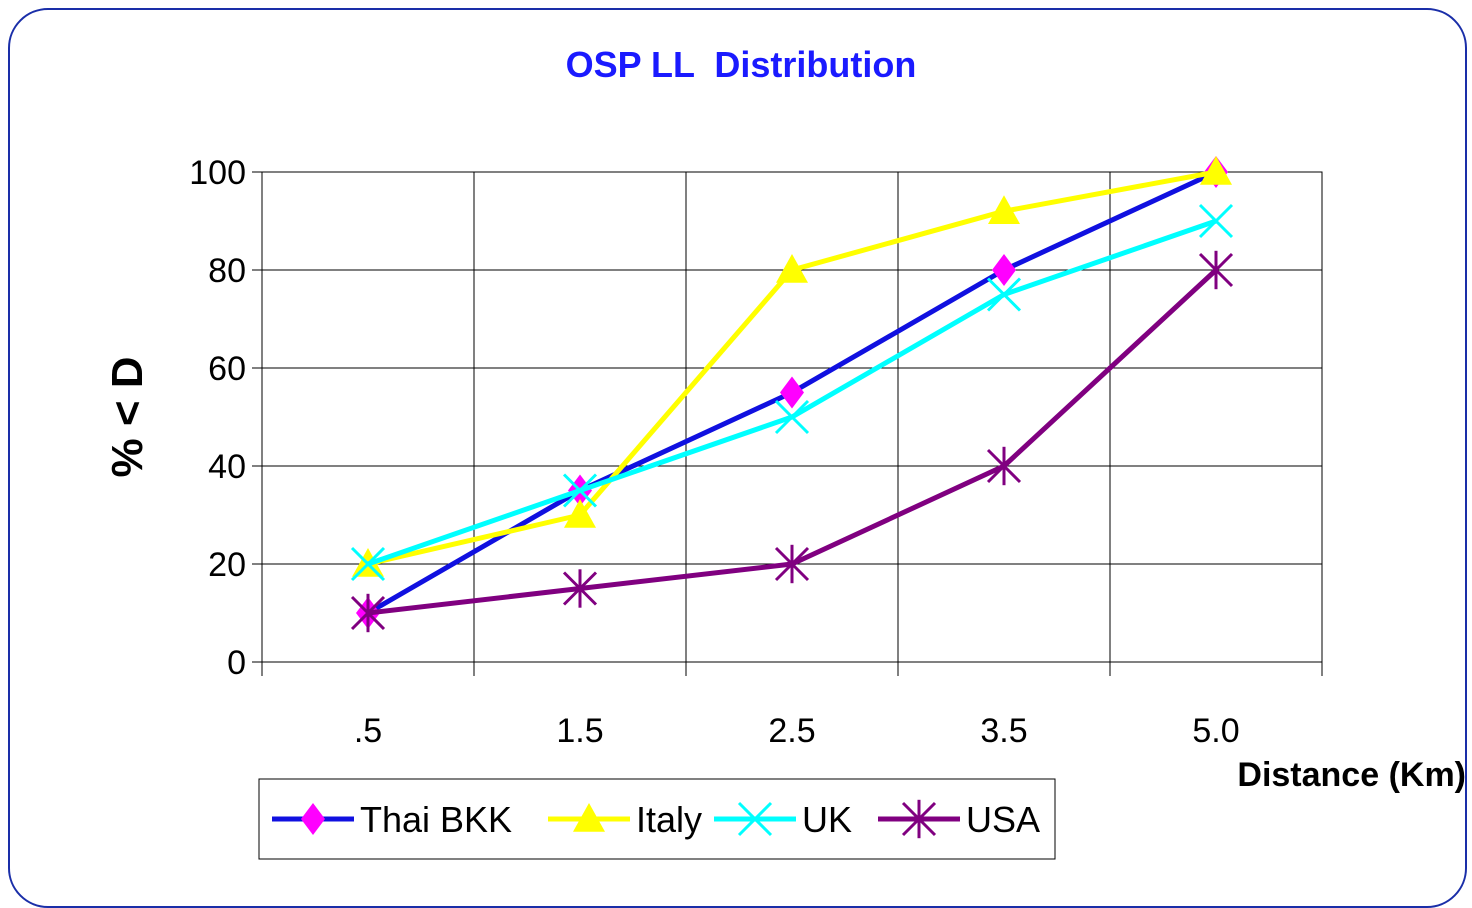 The height and width of the screenshot is (908, 1472). What do you see at coordinates (741, 64) in the screenshot?
I see `chart-title: OSP LL Distribution` at bounding box center [741, 64].